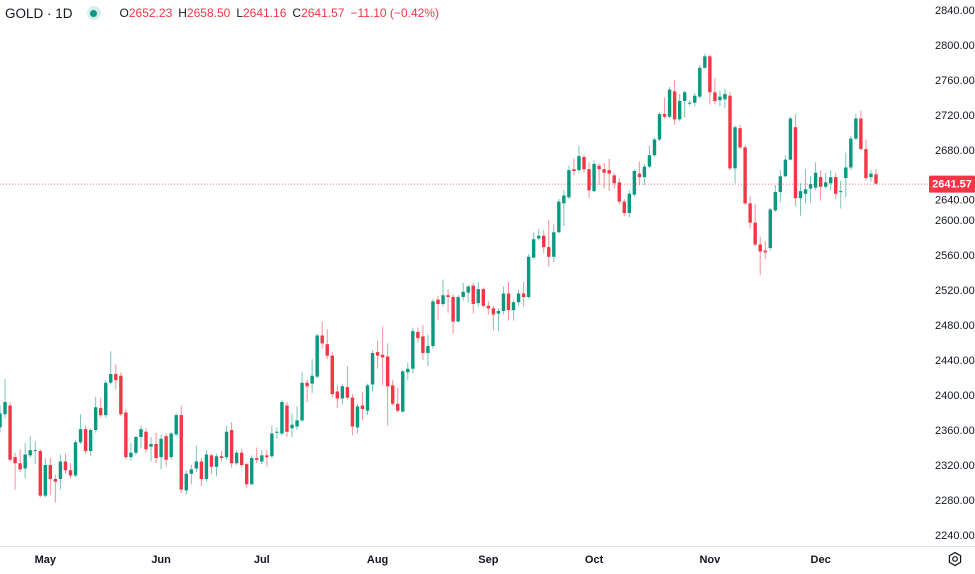  I want to click on price-tick-label: 2640.00, so click(955, 201).